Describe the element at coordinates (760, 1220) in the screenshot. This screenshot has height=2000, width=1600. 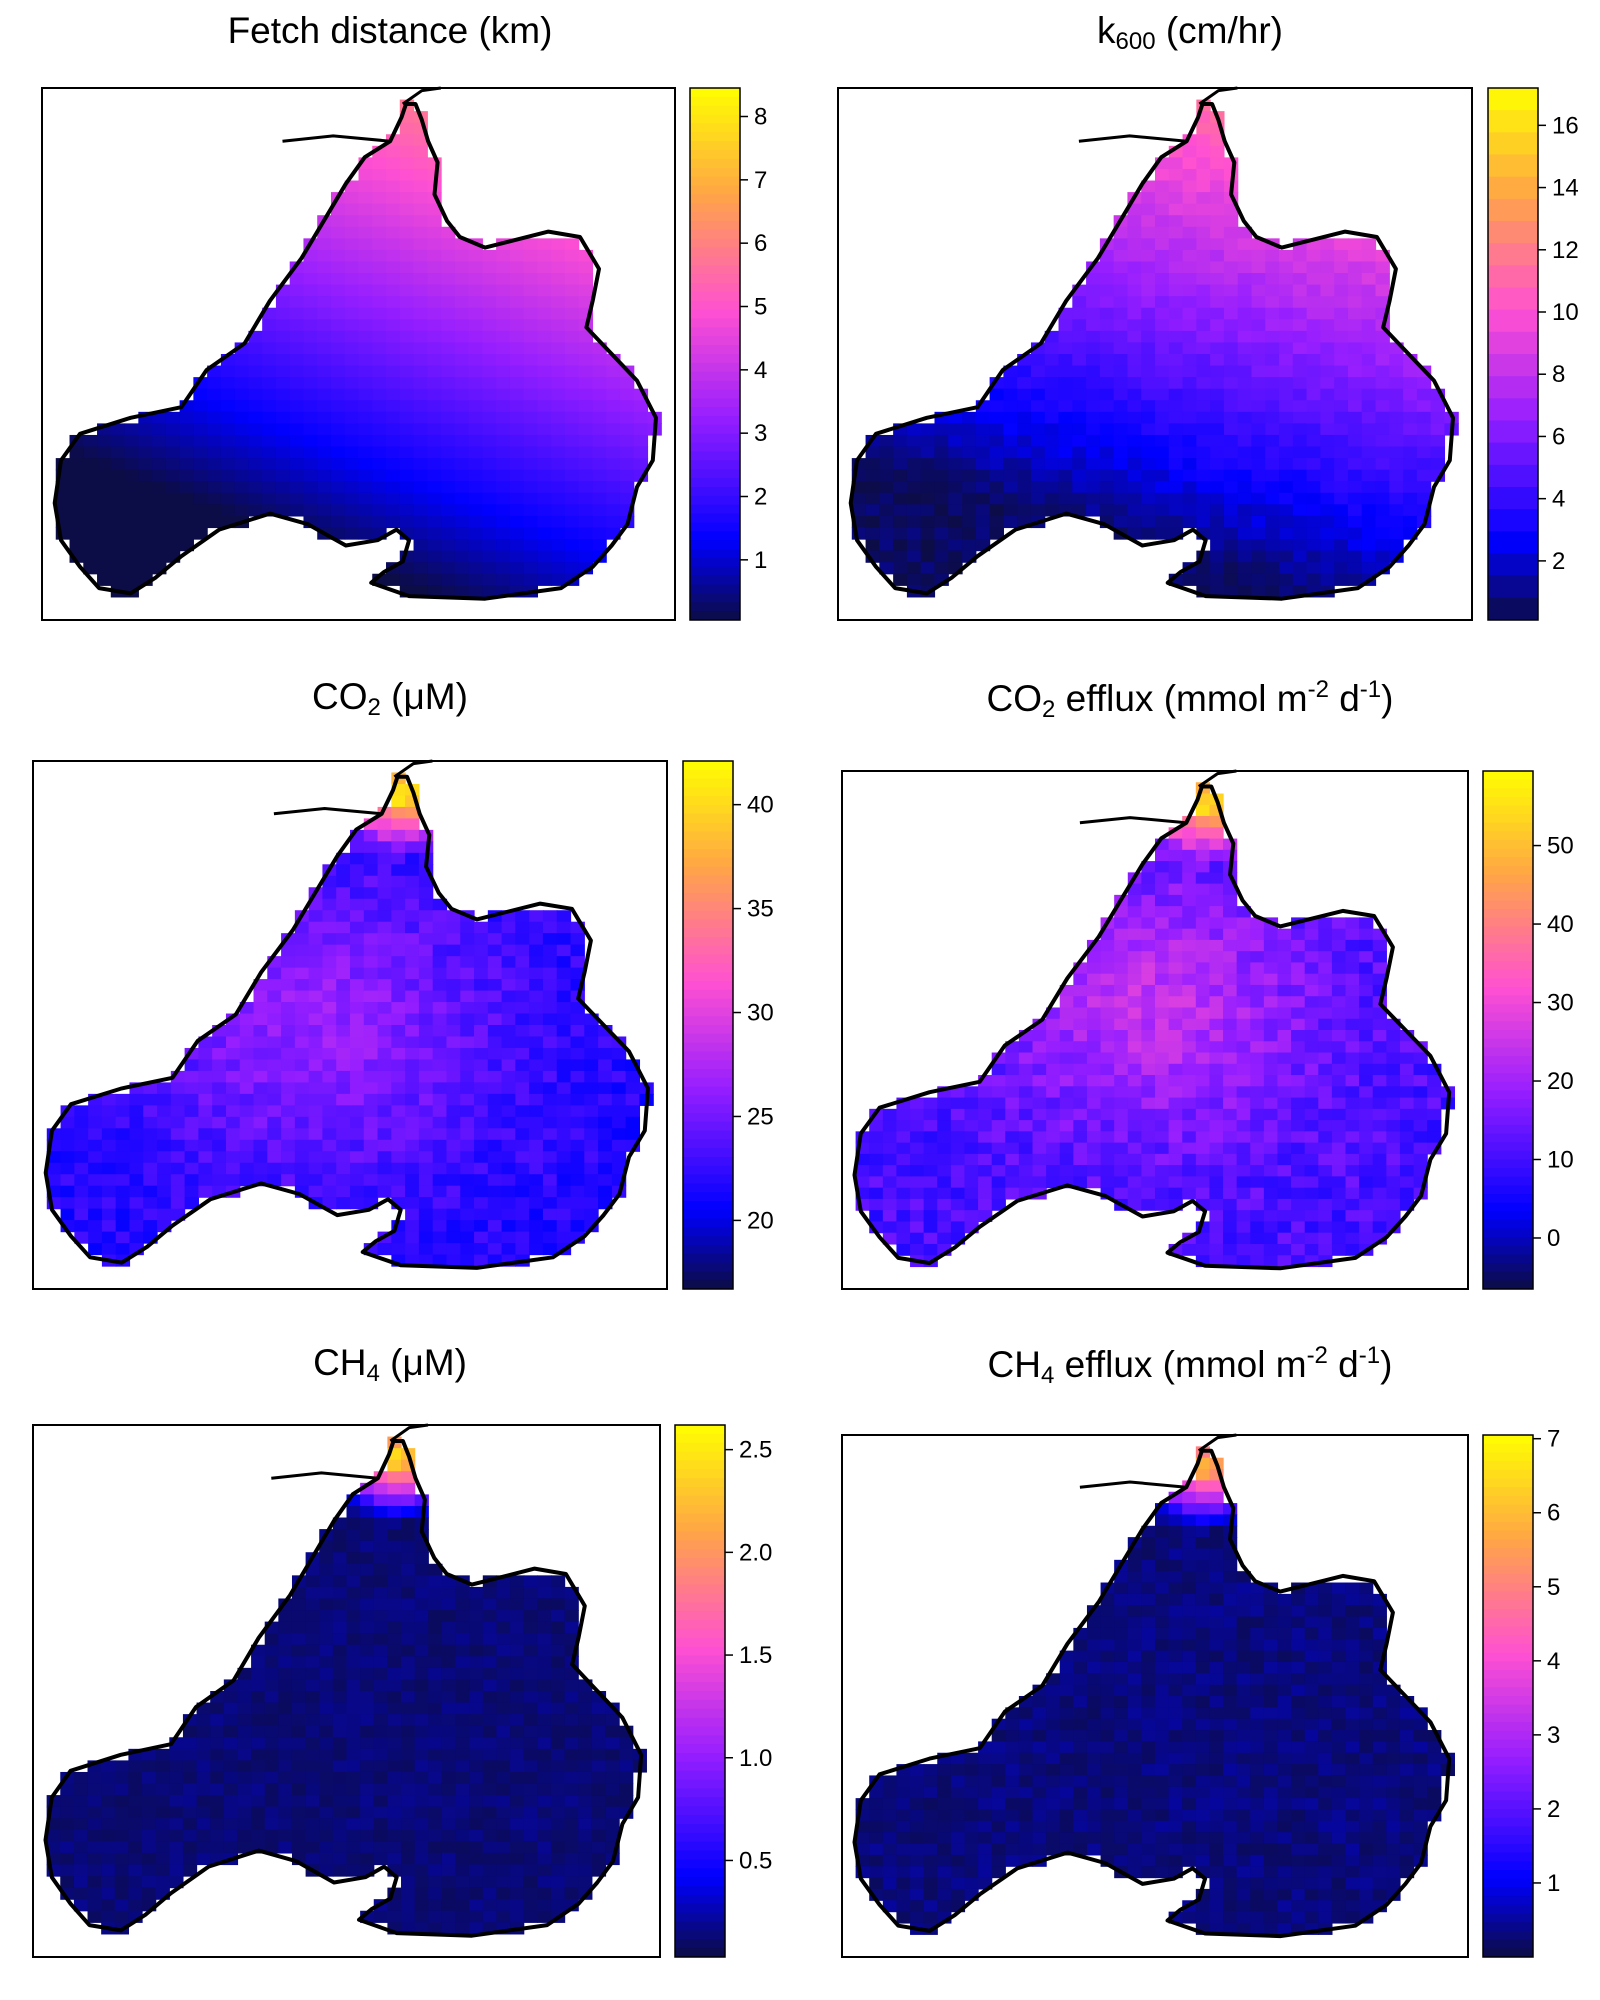
I see `colorbar-tick-label: 20` at that location.